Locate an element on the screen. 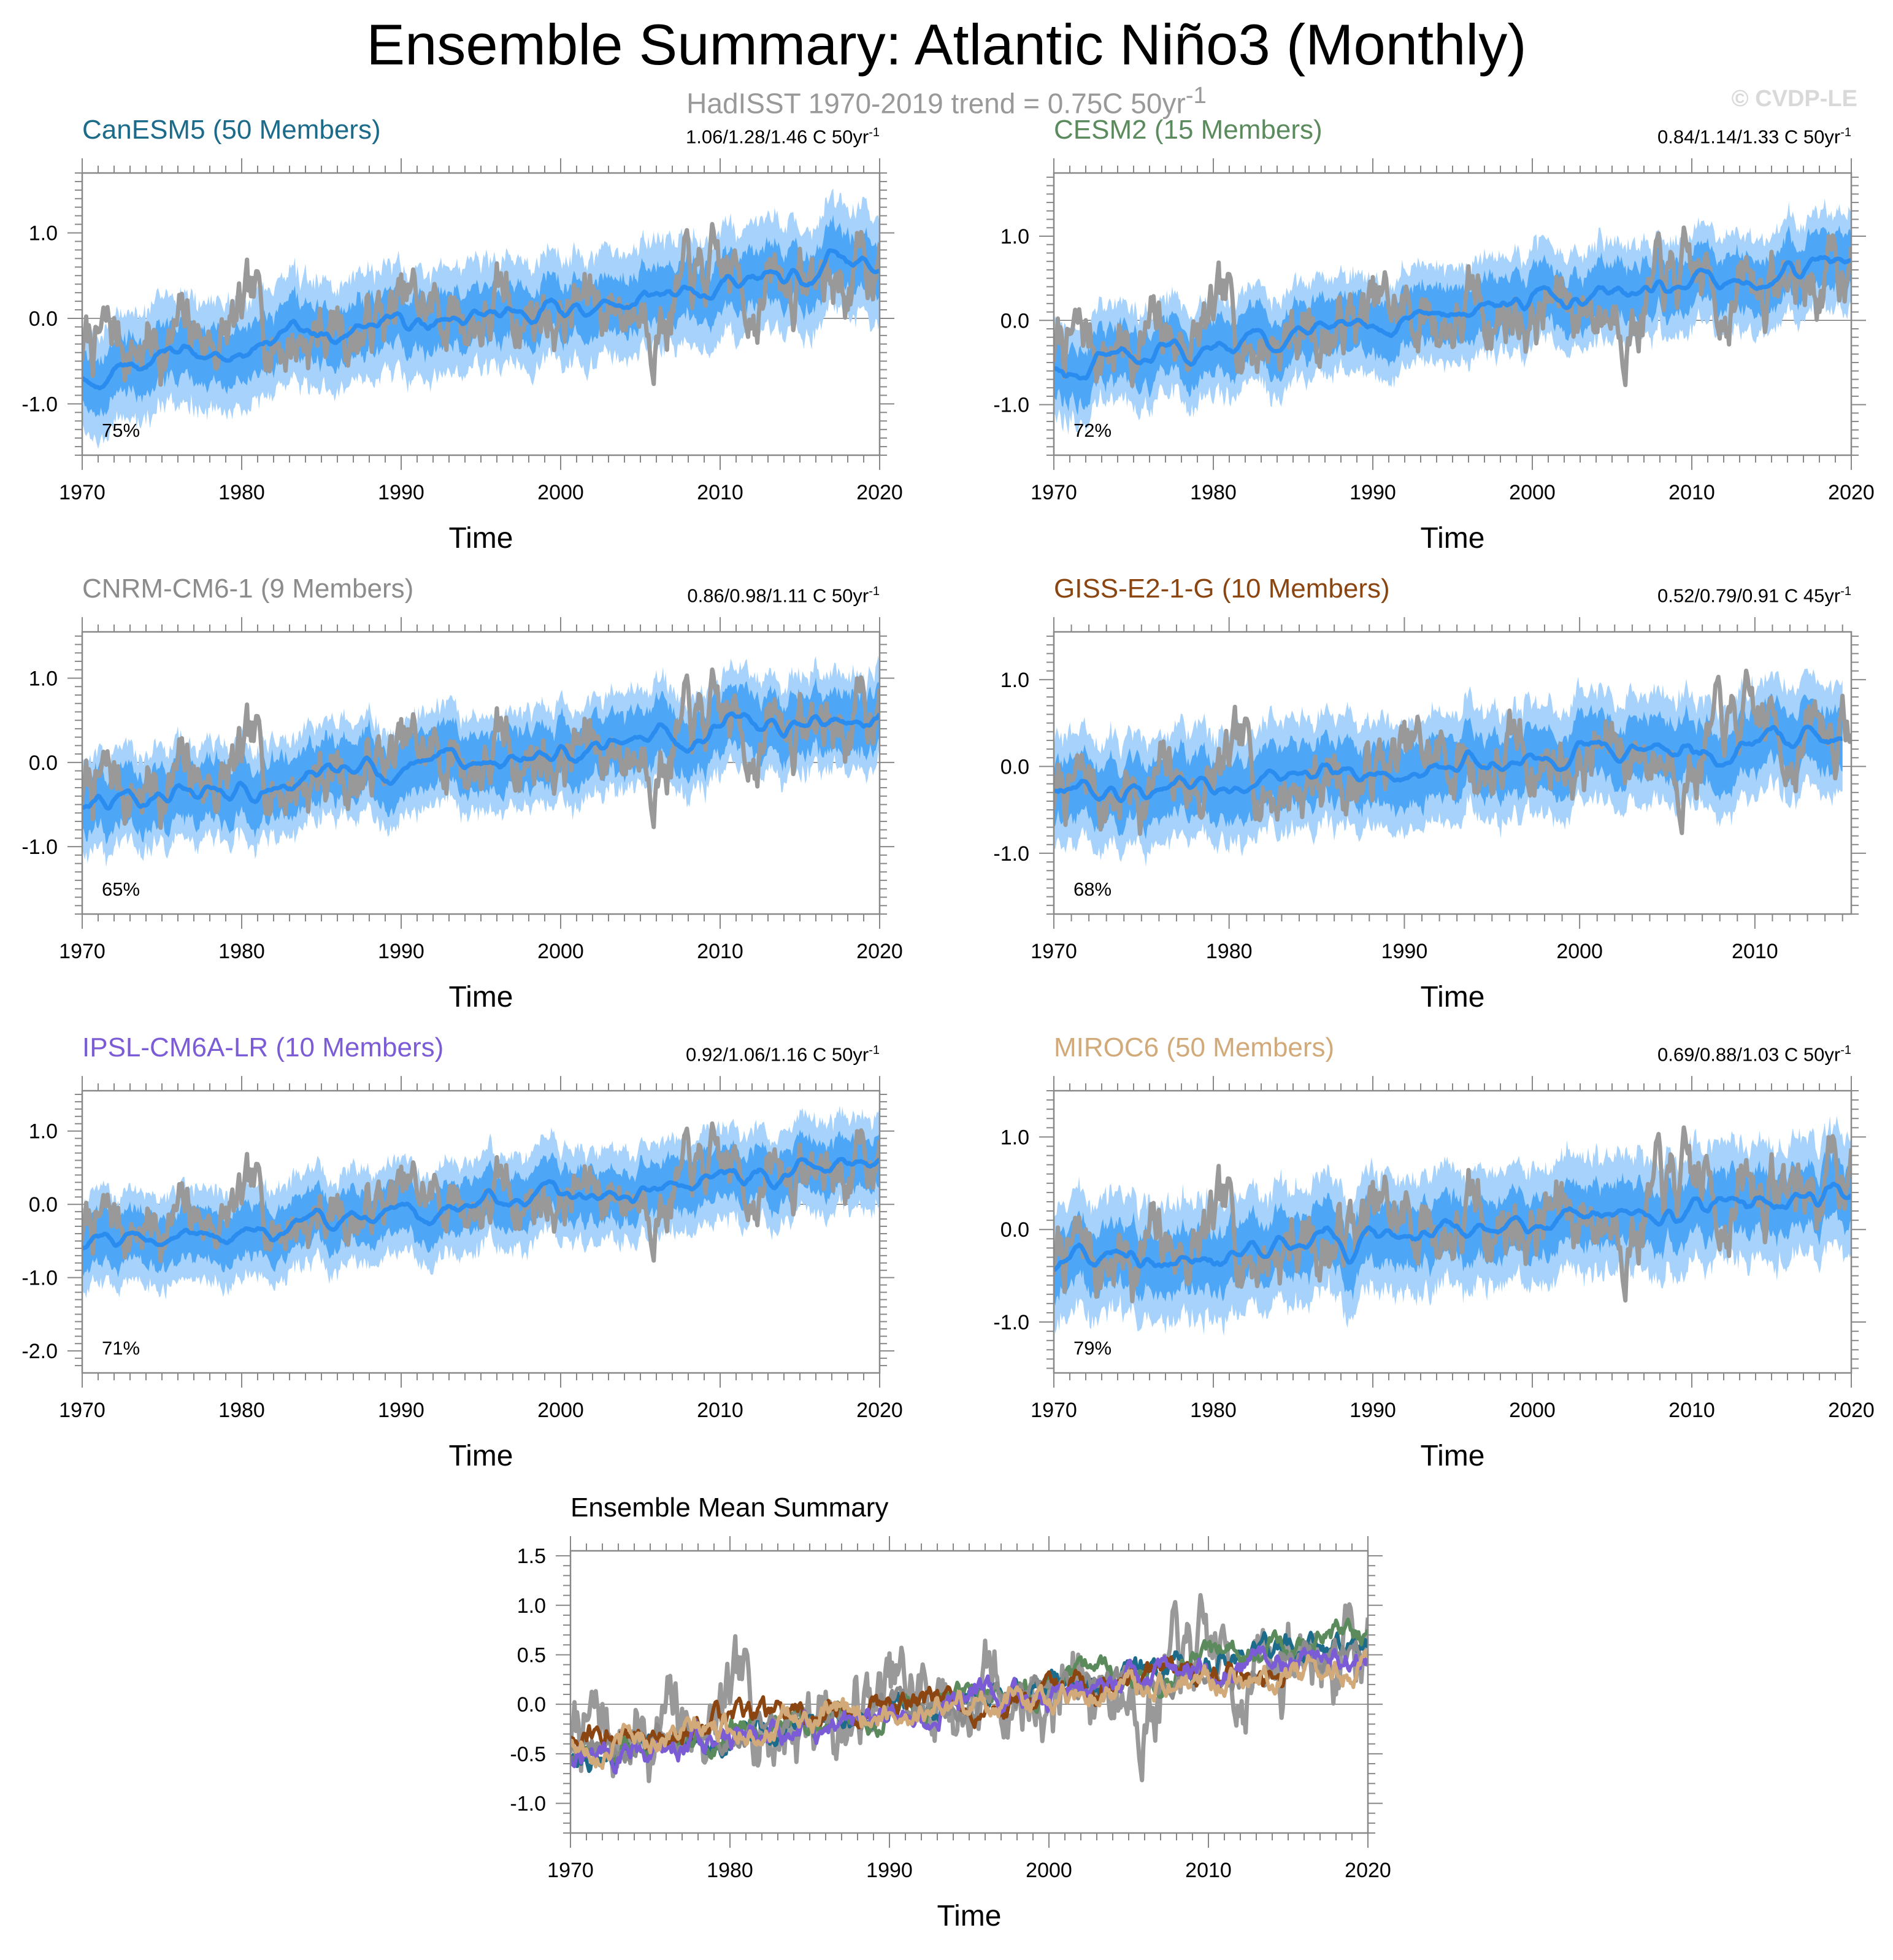  pct-label-ipsl: 71% is located at coordinates (121, 1348).